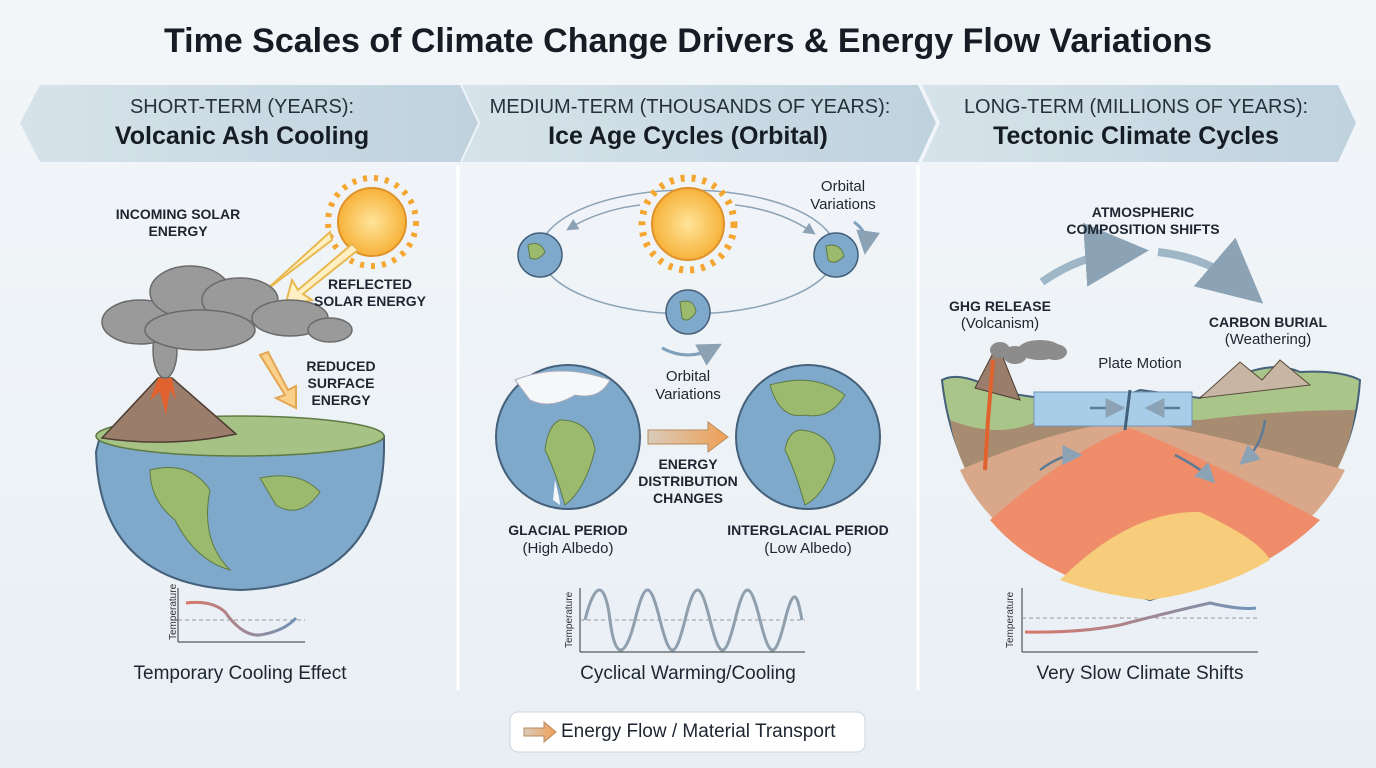 The height and width of the screenshot is (768, 1376). Describe the element at coordinates (1268, 322) in the screenshot. I see `label: CARBON BURIAL` at that location.